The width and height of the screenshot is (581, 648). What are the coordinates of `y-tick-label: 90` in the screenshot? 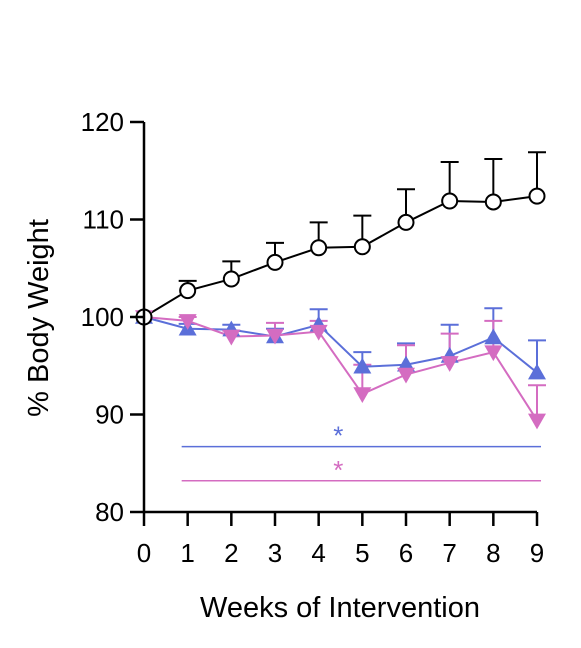 It's located at (109, 415).